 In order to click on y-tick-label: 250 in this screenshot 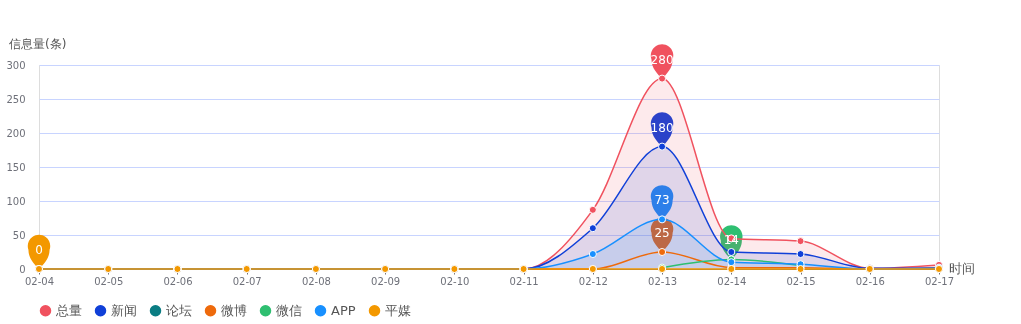, I will do `click(16, 99)`.